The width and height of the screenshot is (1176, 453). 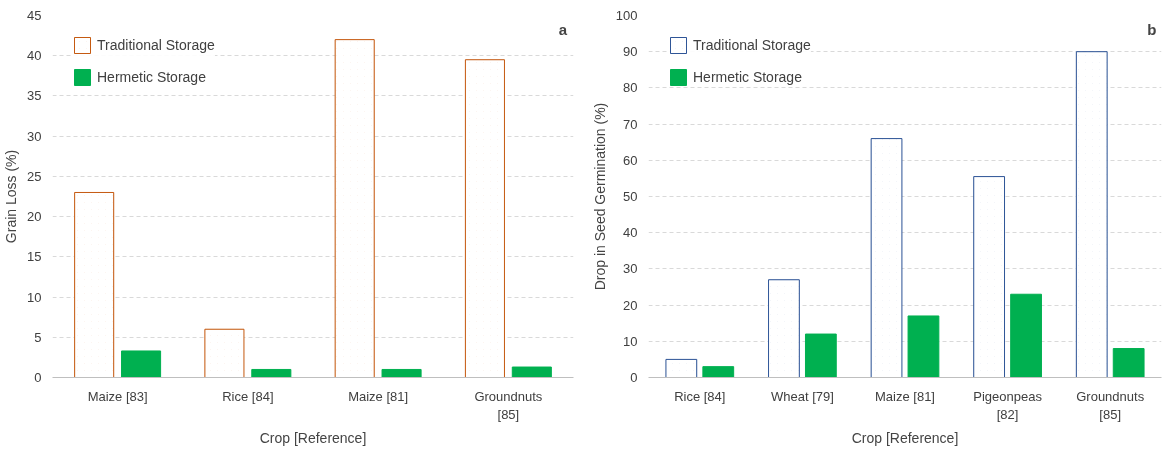 What do you see at coordinates (38, 337) in the screenshot?
I see `y-tick-label: 5` at bounding box center [38, 337].